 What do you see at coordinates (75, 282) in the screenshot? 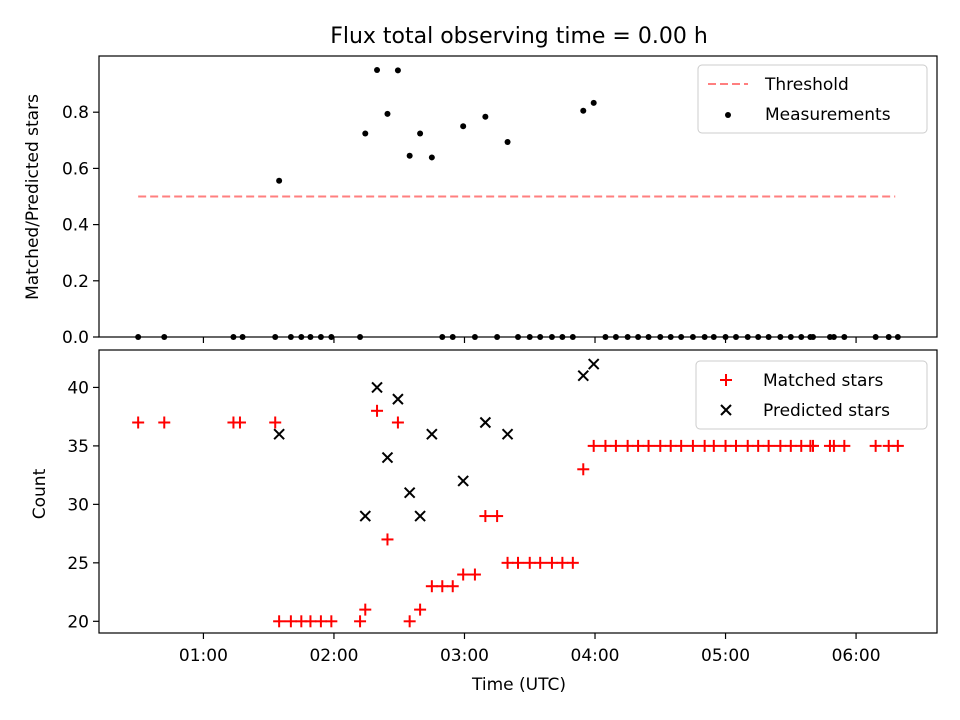
I see `ratio-y-tick-label: 0.2` at bounding box center [75, 282].